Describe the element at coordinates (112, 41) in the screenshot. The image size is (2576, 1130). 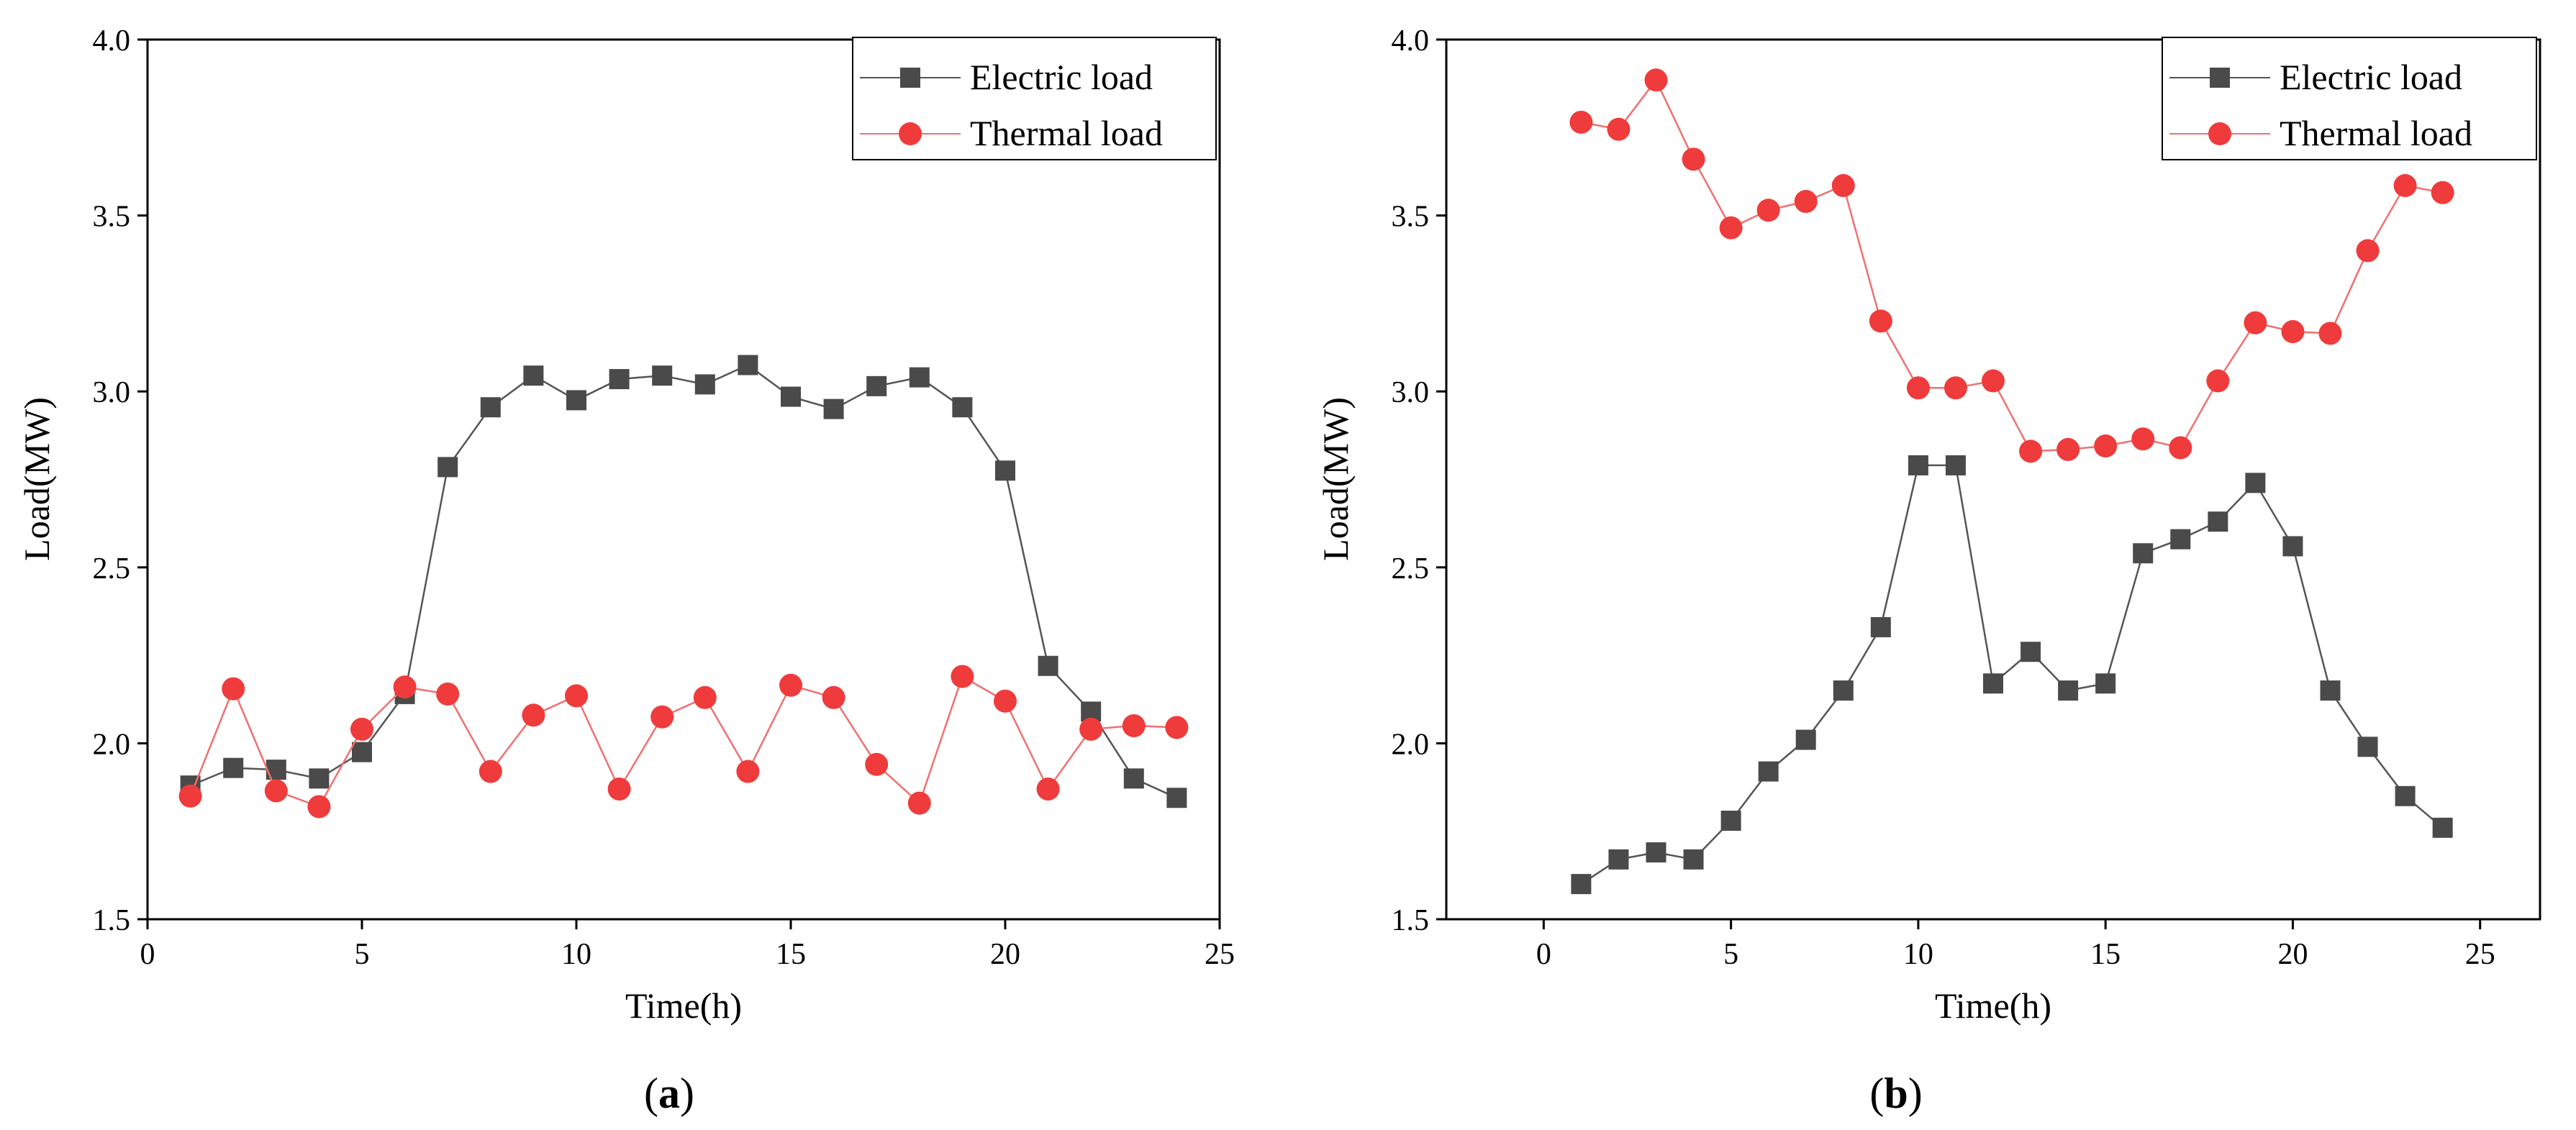
I see `panel-a-y-tick-label: 4.0` at that location.